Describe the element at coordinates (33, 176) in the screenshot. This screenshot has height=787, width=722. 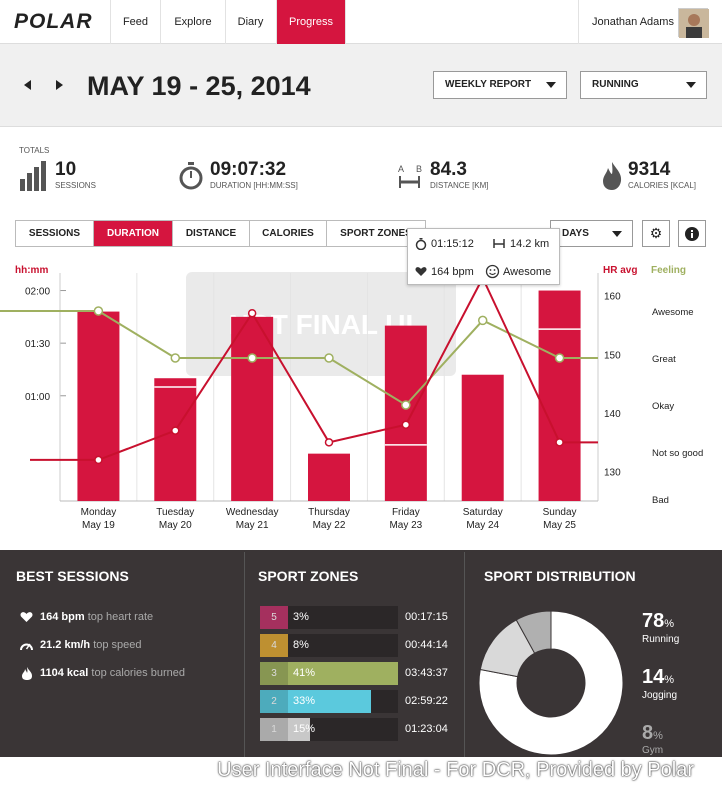
I see `bar-chart-icon` at that location.